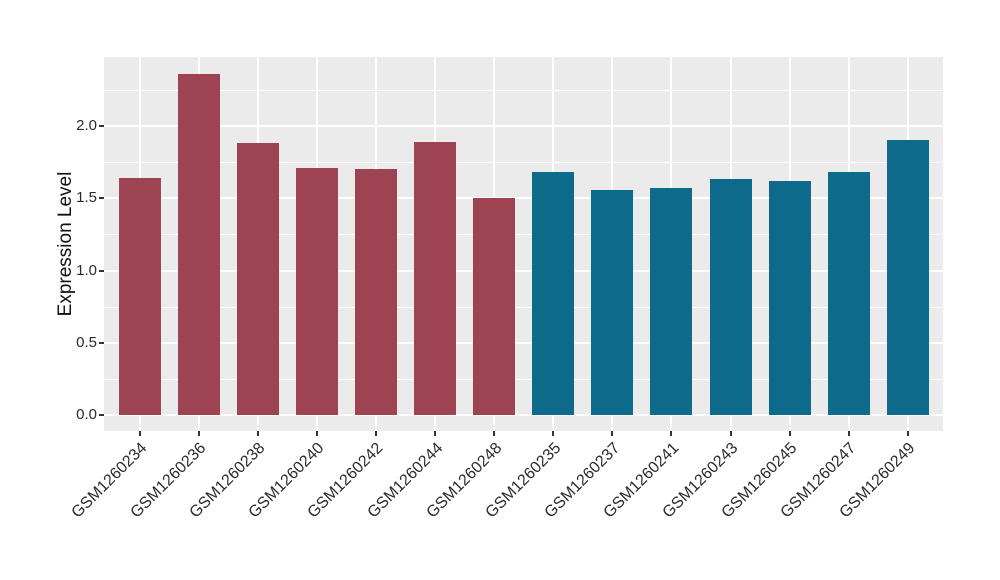 The width and height of the screenshot is (1000, 580). Describe the element at coordinates (65, 244) in the screenshot. I see `y-axis-title: Expression Level` at that location.